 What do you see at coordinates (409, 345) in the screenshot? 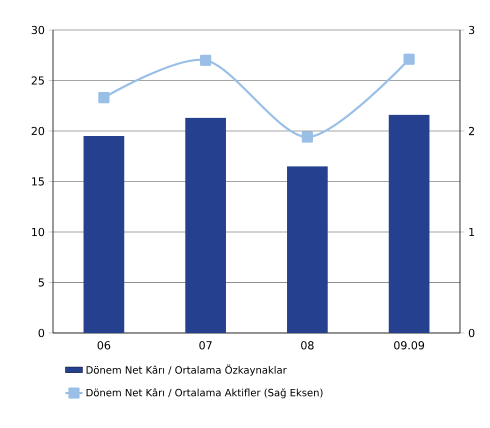
I see `x-tick-label: 09.09` at bounding box center [409, 345].